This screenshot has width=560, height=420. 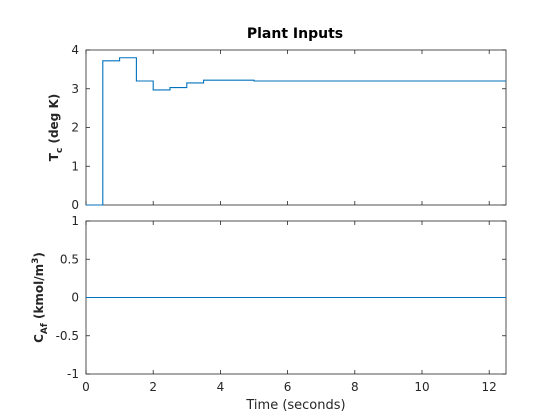 What do you see at coordinates (75, 298) in the screenshot?
I see `caf-ytick-label: 0` at bounding box center [75, 298].